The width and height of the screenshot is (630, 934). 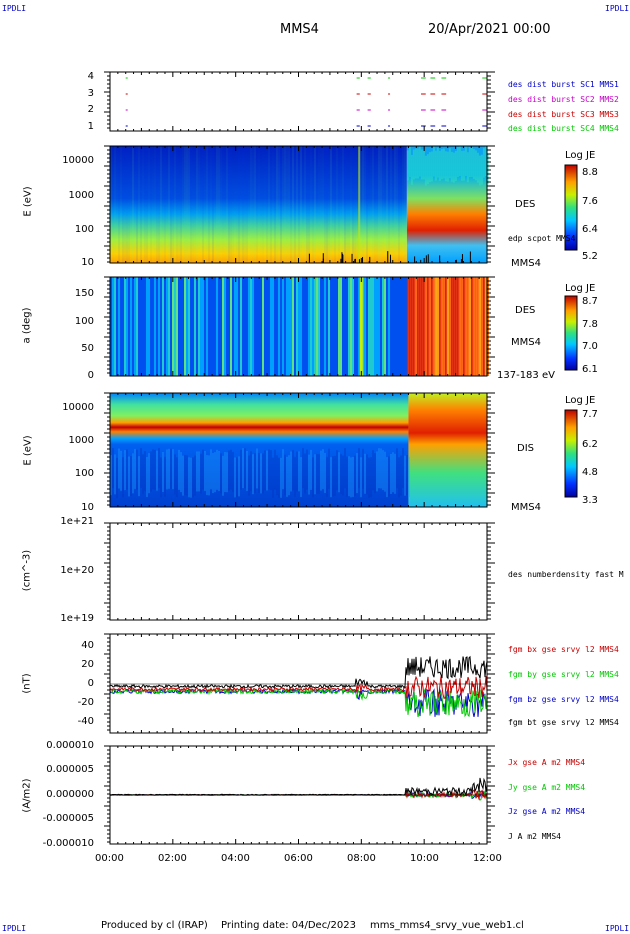 What do you see at coordinates (590, 301) in the screenshot?
I see `p3-cb-tick: 8.7` at bounding box center [590, 301].